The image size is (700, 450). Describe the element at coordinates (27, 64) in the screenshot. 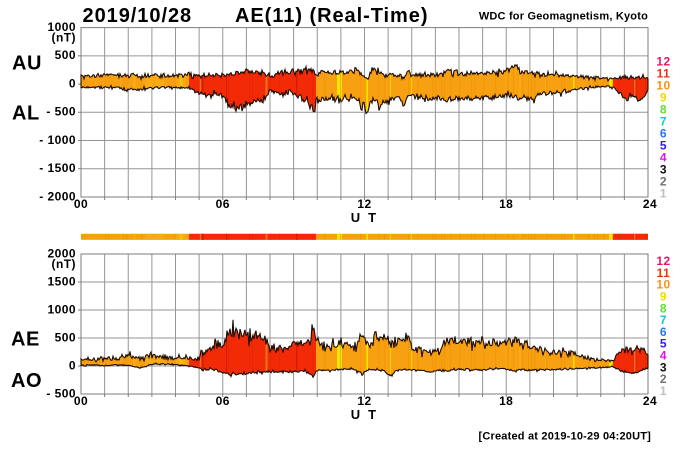

I see `svg-text: AU` at that location.